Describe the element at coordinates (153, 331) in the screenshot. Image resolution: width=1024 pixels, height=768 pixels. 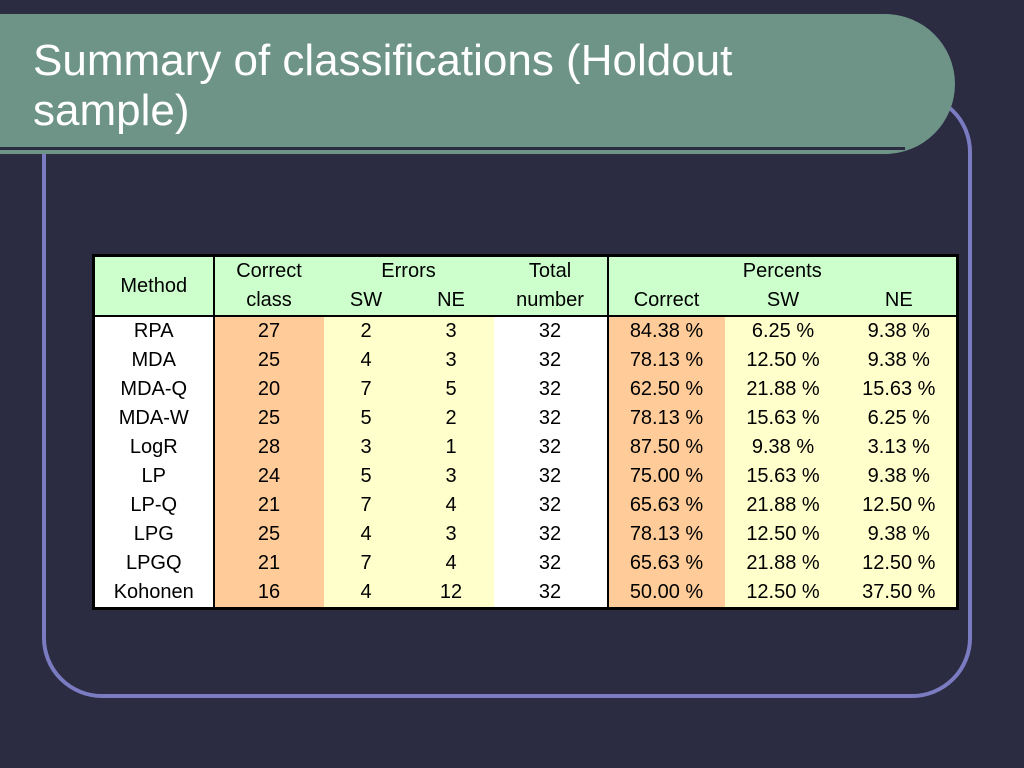
I see `method-cell: RPA` at that location.